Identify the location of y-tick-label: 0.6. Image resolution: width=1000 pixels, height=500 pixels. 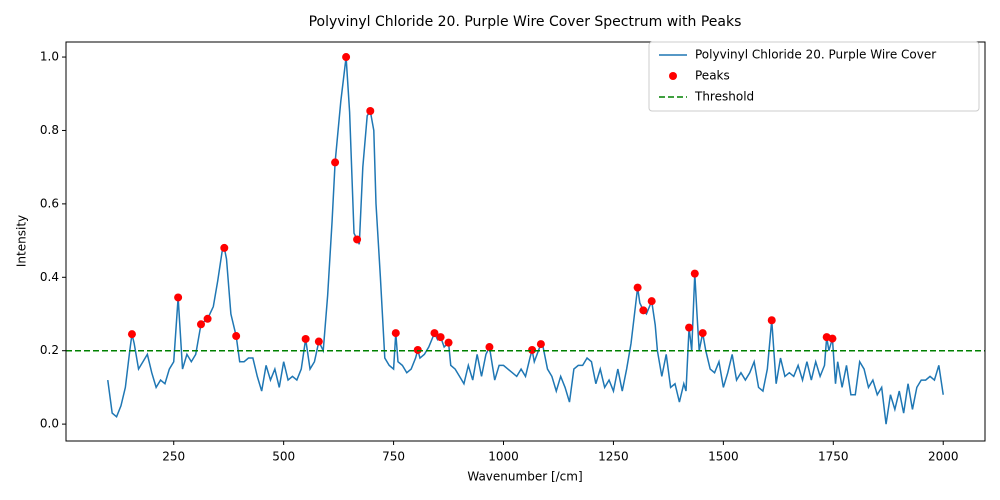
(49, 203).